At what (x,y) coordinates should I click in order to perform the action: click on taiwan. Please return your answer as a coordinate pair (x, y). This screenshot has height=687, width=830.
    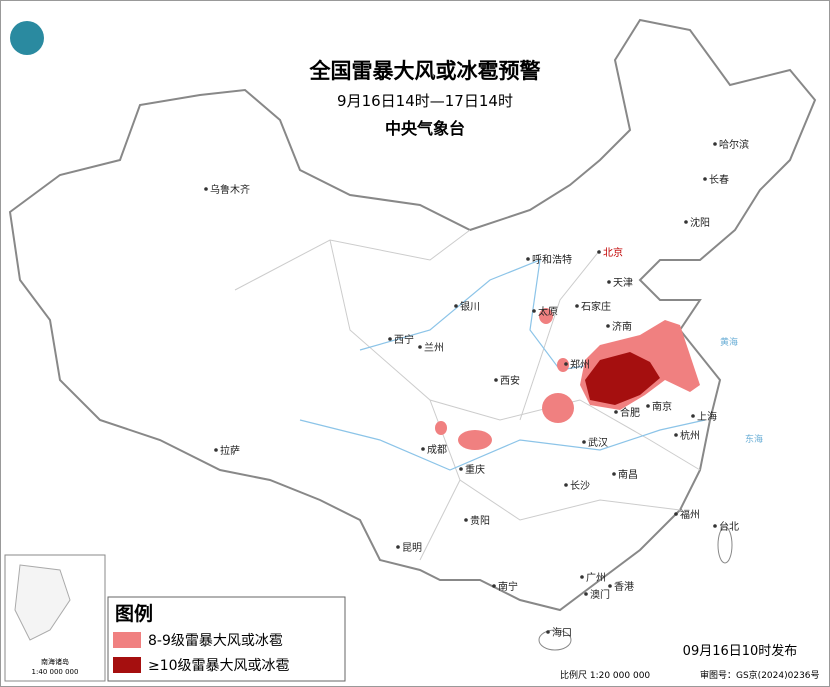
    Looking at the image, I should click on (725, 545).